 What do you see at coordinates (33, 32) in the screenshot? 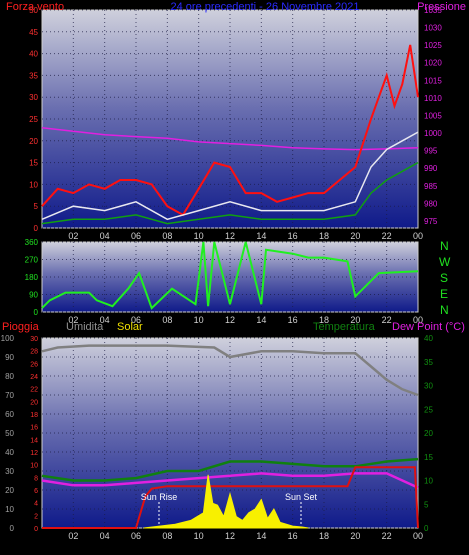
I see `y-left-tick-label: 45` at bounding box center [33, 32].